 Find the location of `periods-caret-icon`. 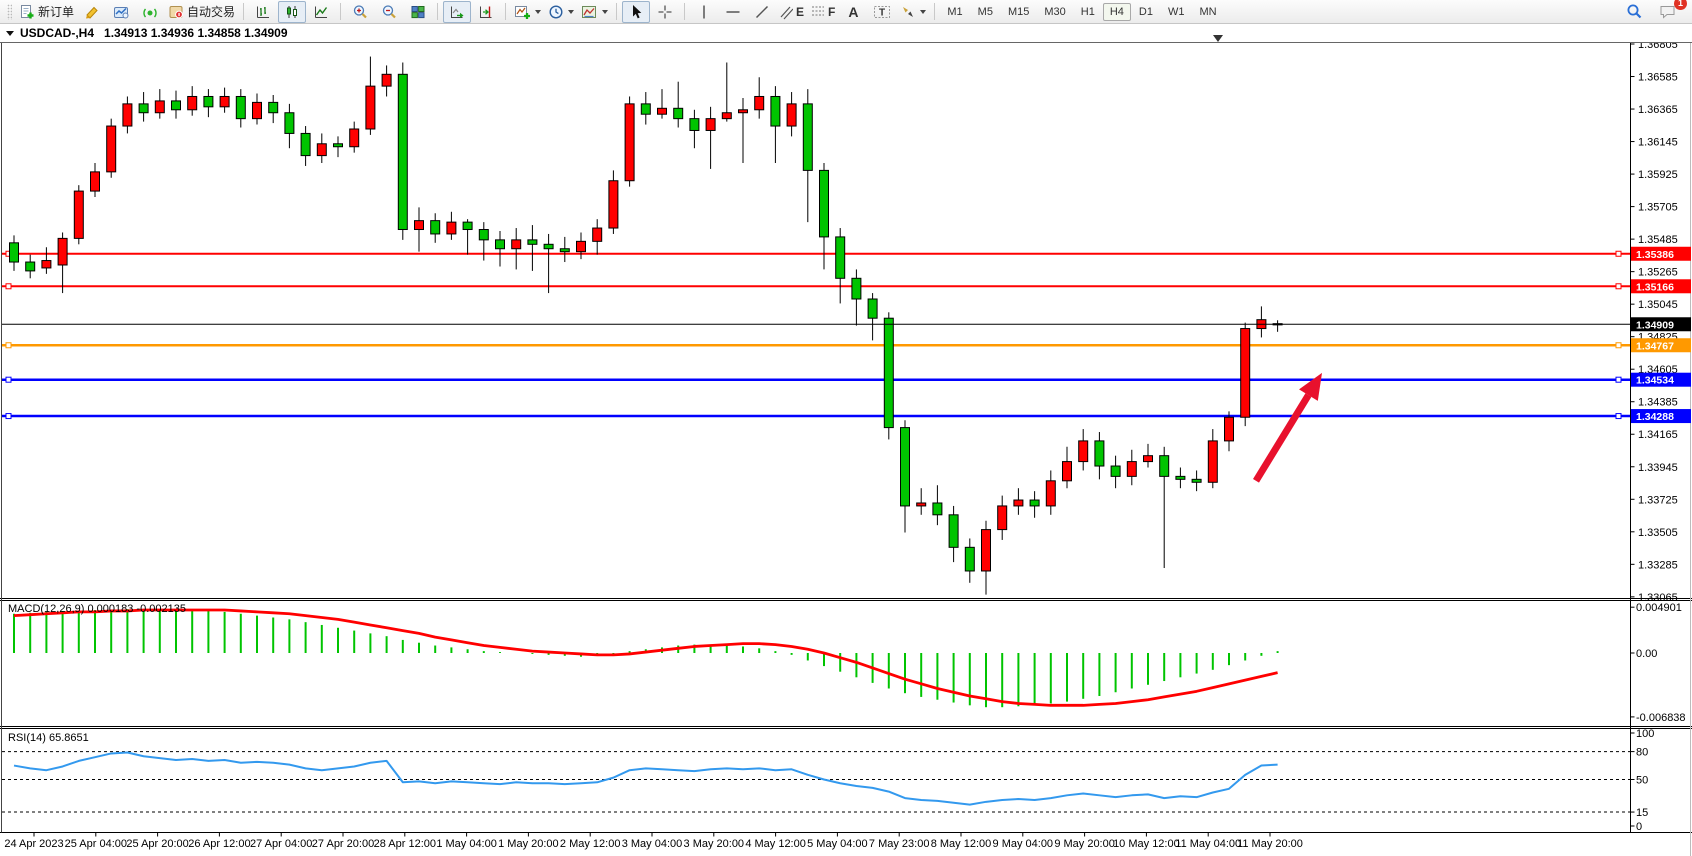

periods-caret-icon is located at coordinates (571, 11).